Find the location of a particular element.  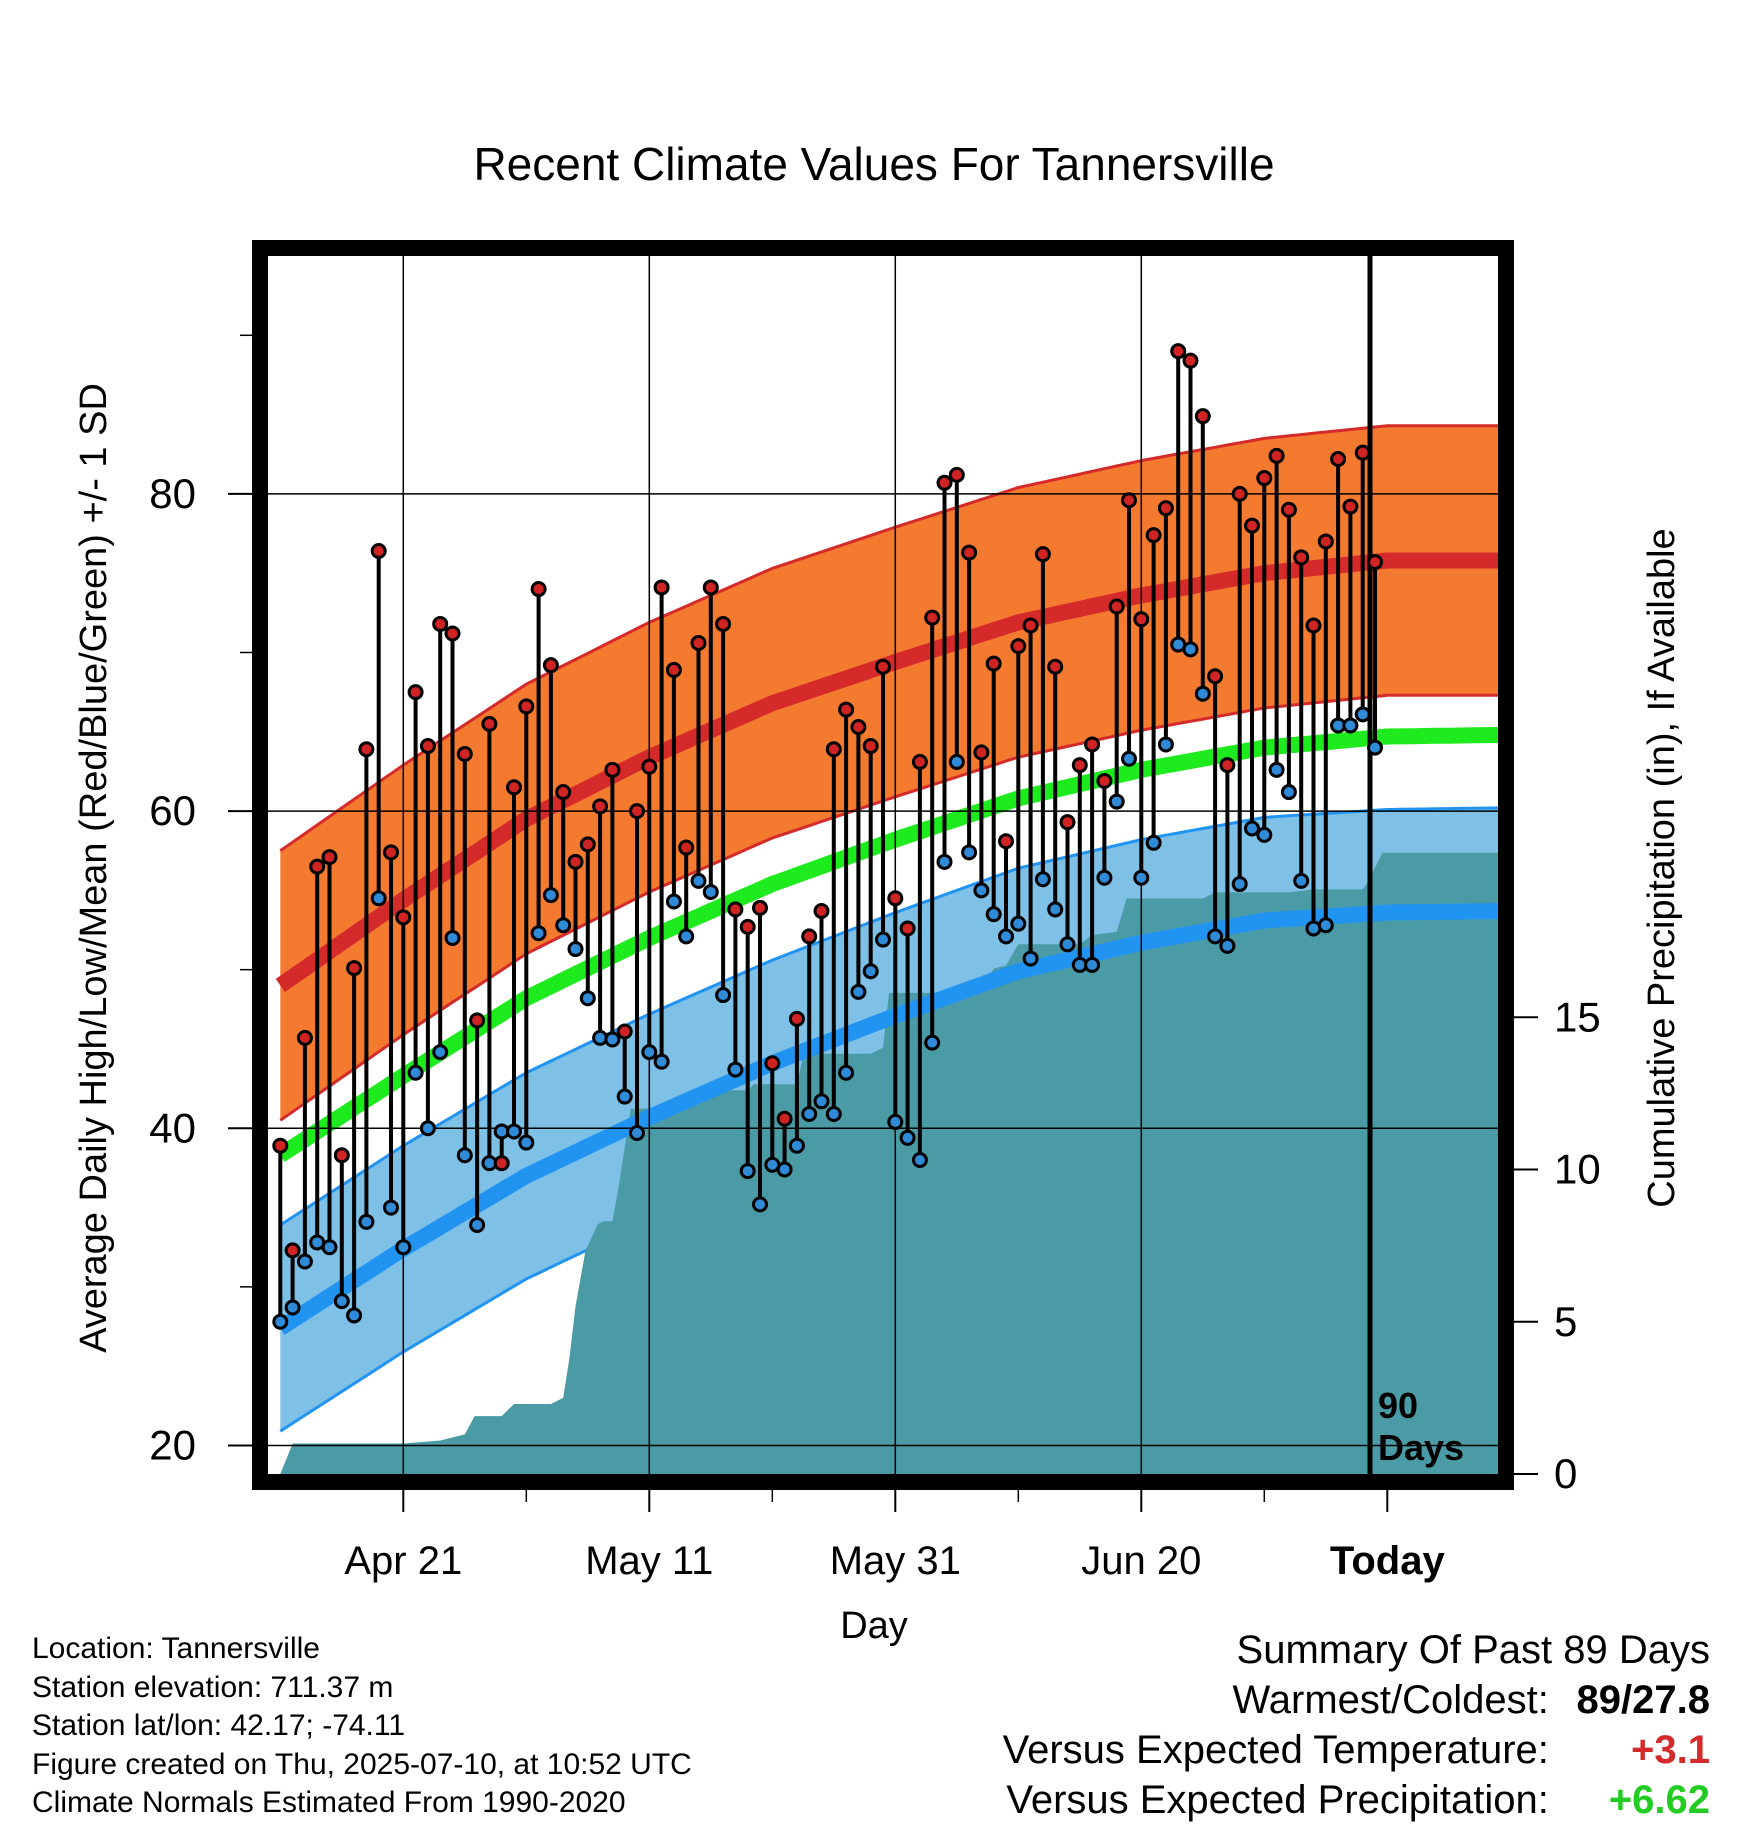

elevation-text: Station elevation: 711.37 m is located at coordinates (213, 1687).